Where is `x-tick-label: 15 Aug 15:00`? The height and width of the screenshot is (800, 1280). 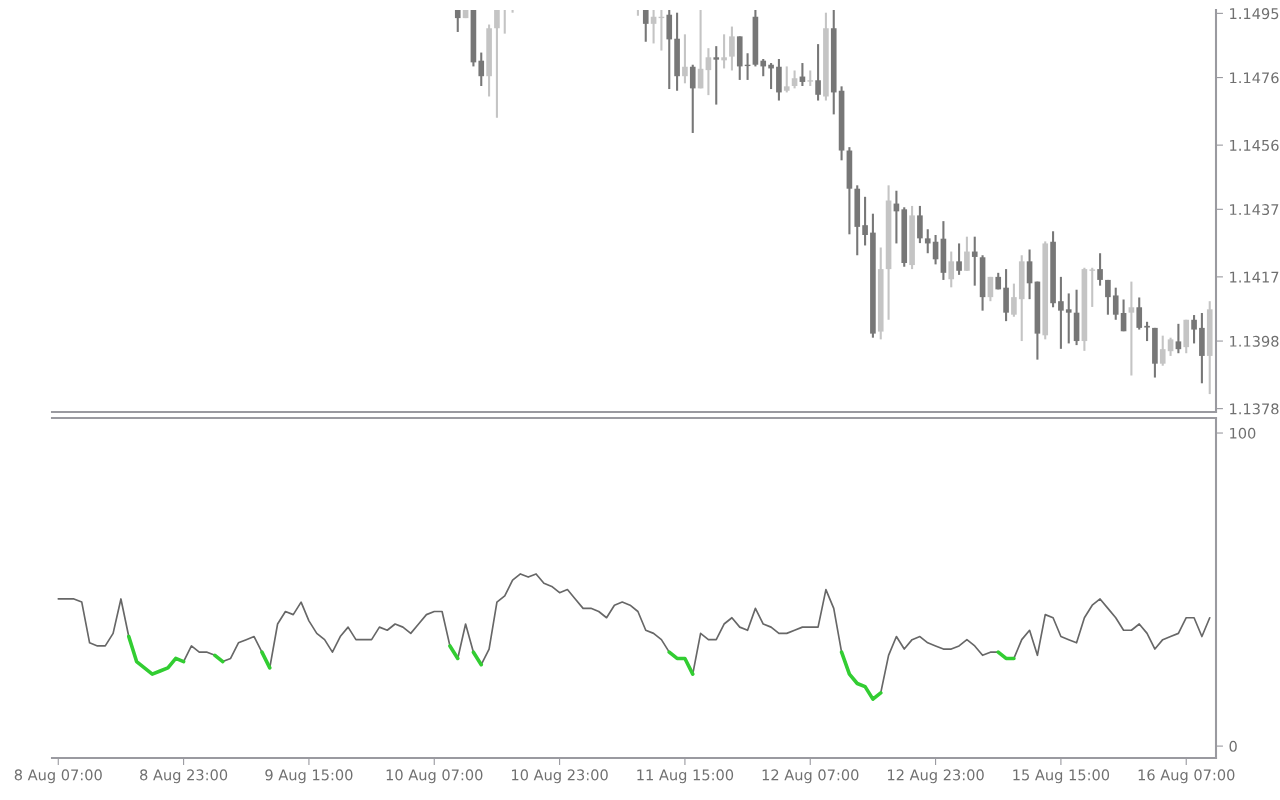 x-tick-label: 15 Aug 15:00 is located at coordinates (1061, 776).